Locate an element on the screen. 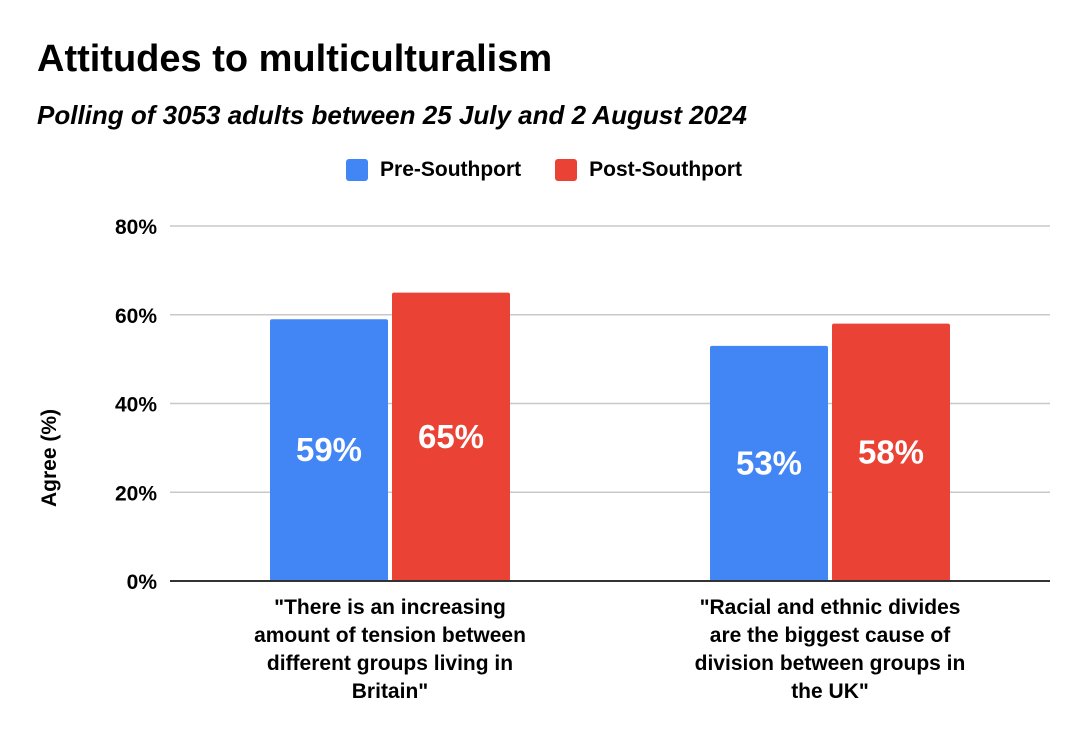 The image size is (1088, 742). y-tick-label: 80% is located at coordinates (136, 227).